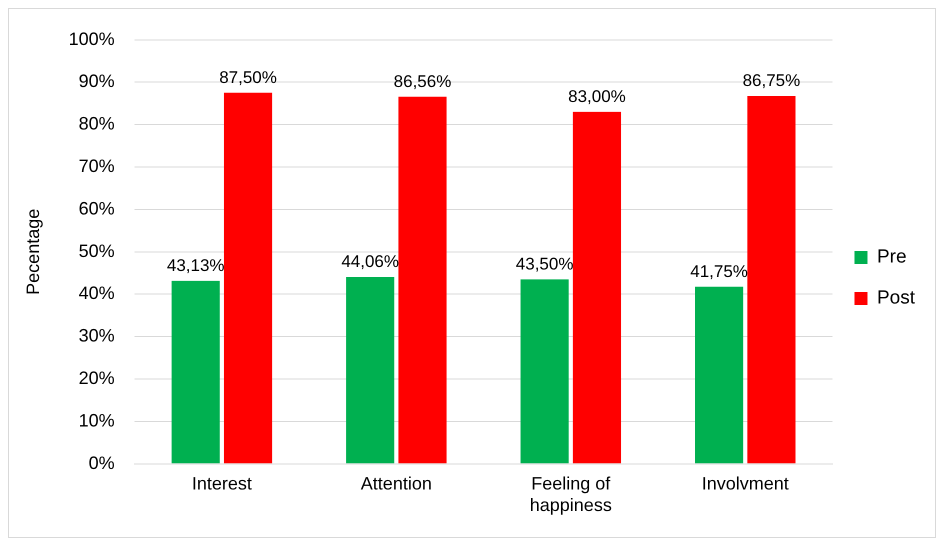  What do you see at coordinates (32, 251) in the screenshot?
I see `y-axis-title: Pecentage` at bounding box center [32, 251].